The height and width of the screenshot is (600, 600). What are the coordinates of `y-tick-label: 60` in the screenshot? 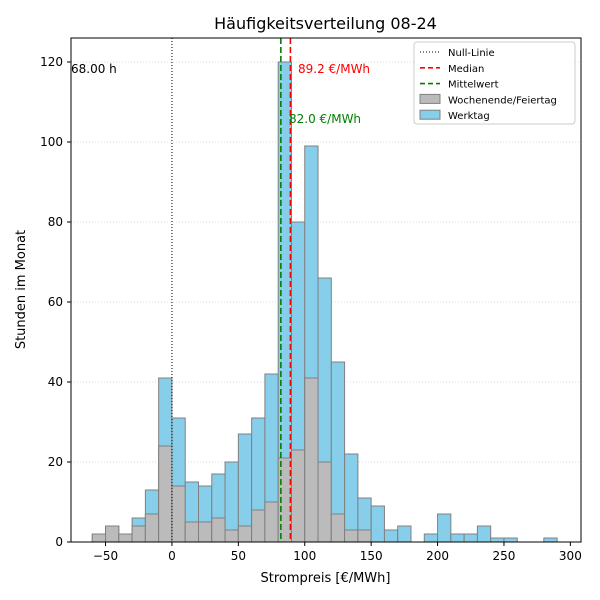 It's located at (55, 302).